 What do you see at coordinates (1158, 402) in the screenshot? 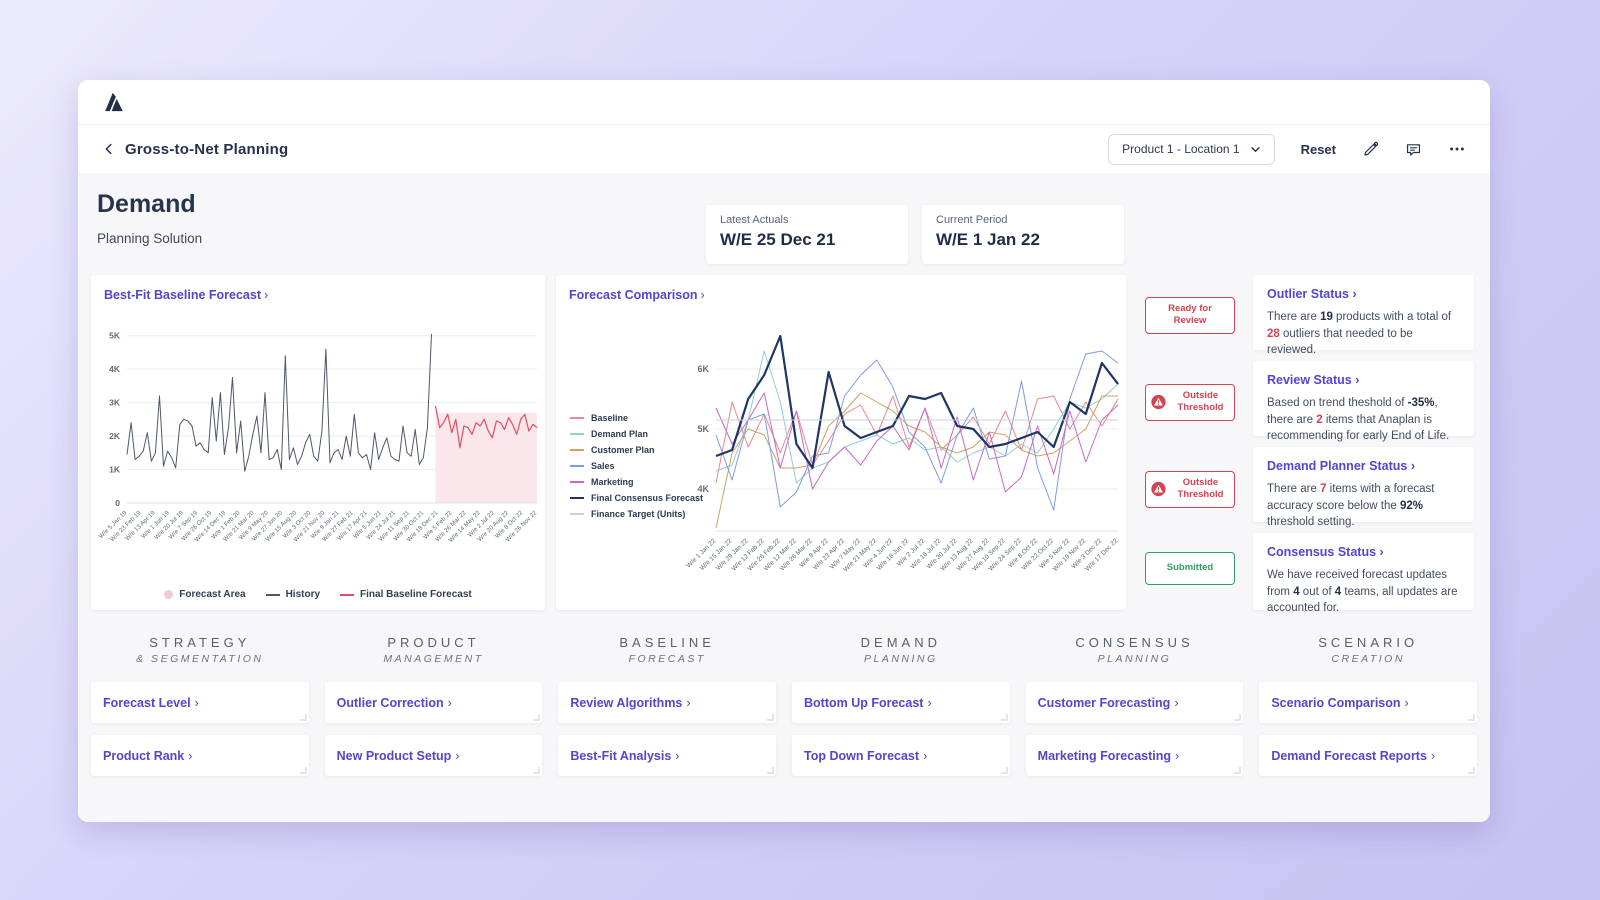
I see `alert-icon` at bounding box center [1158, 402].